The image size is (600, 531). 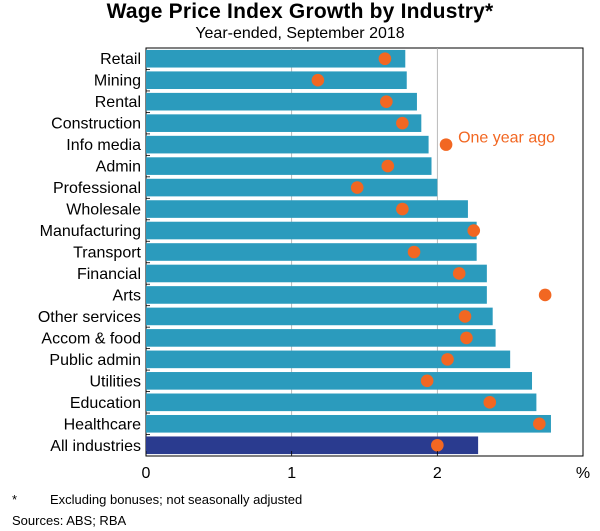 I want to click on bar-rental, so click(x=281, y=101).